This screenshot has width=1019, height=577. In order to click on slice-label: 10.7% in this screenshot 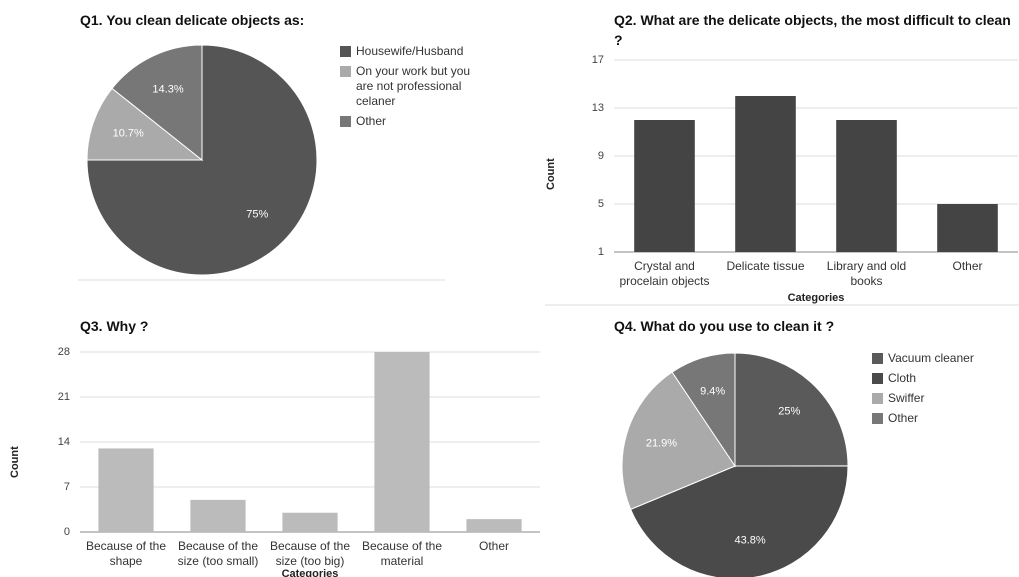, I will do `click(128, 133)`.